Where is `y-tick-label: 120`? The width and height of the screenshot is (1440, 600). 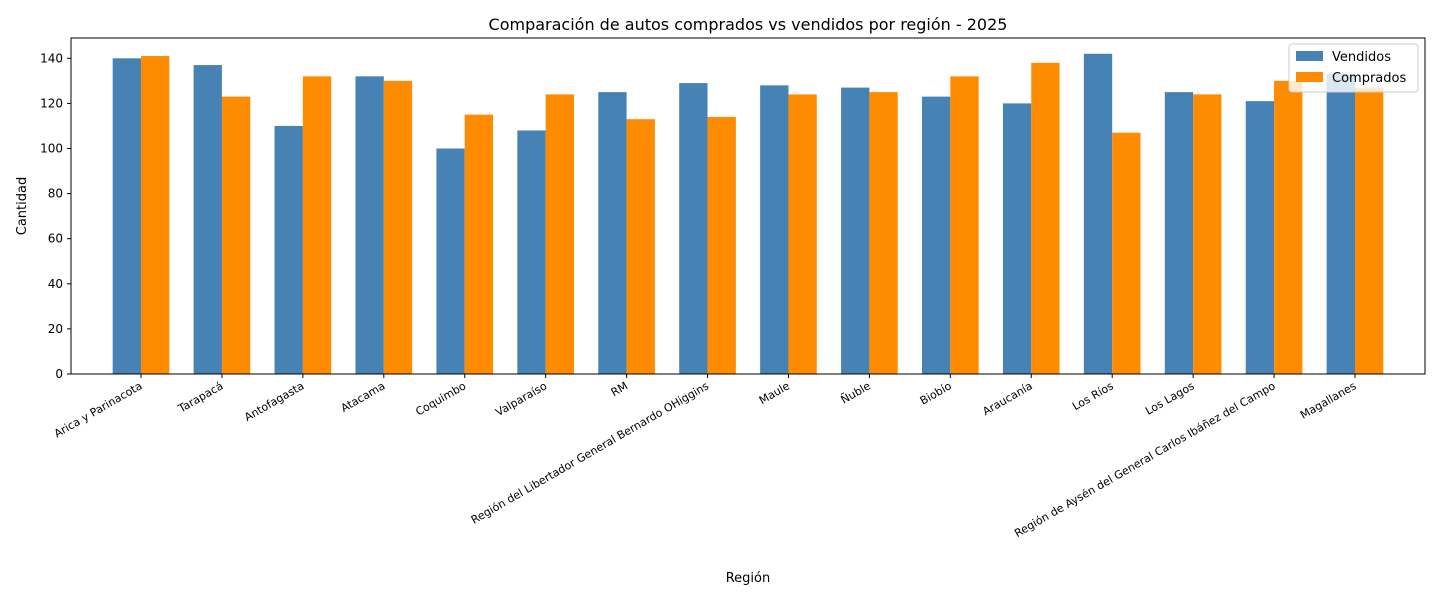
y-tick-label: 120 is located at coordinates (51, 103).